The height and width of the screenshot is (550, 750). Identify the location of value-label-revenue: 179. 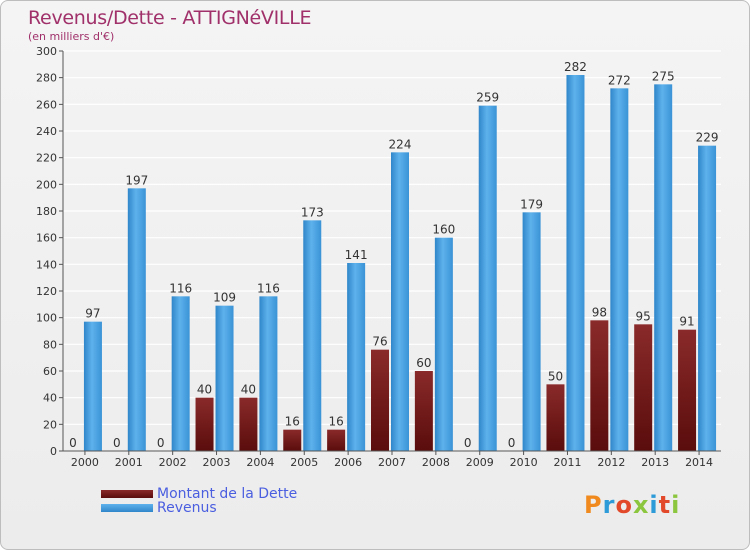
(531, 204).